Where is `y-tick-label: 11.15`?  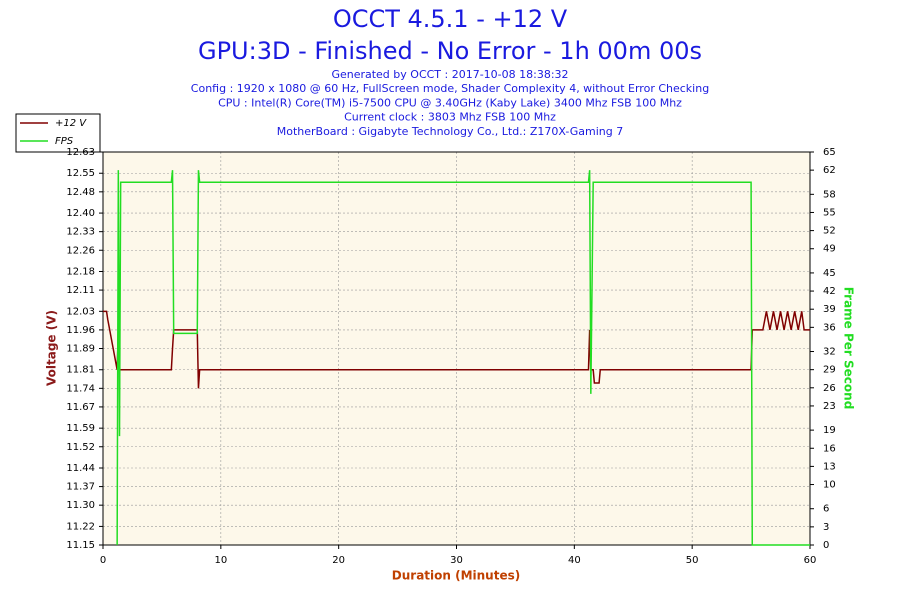
y-tick-label: 11.15 is located at coordinates (80, 545).